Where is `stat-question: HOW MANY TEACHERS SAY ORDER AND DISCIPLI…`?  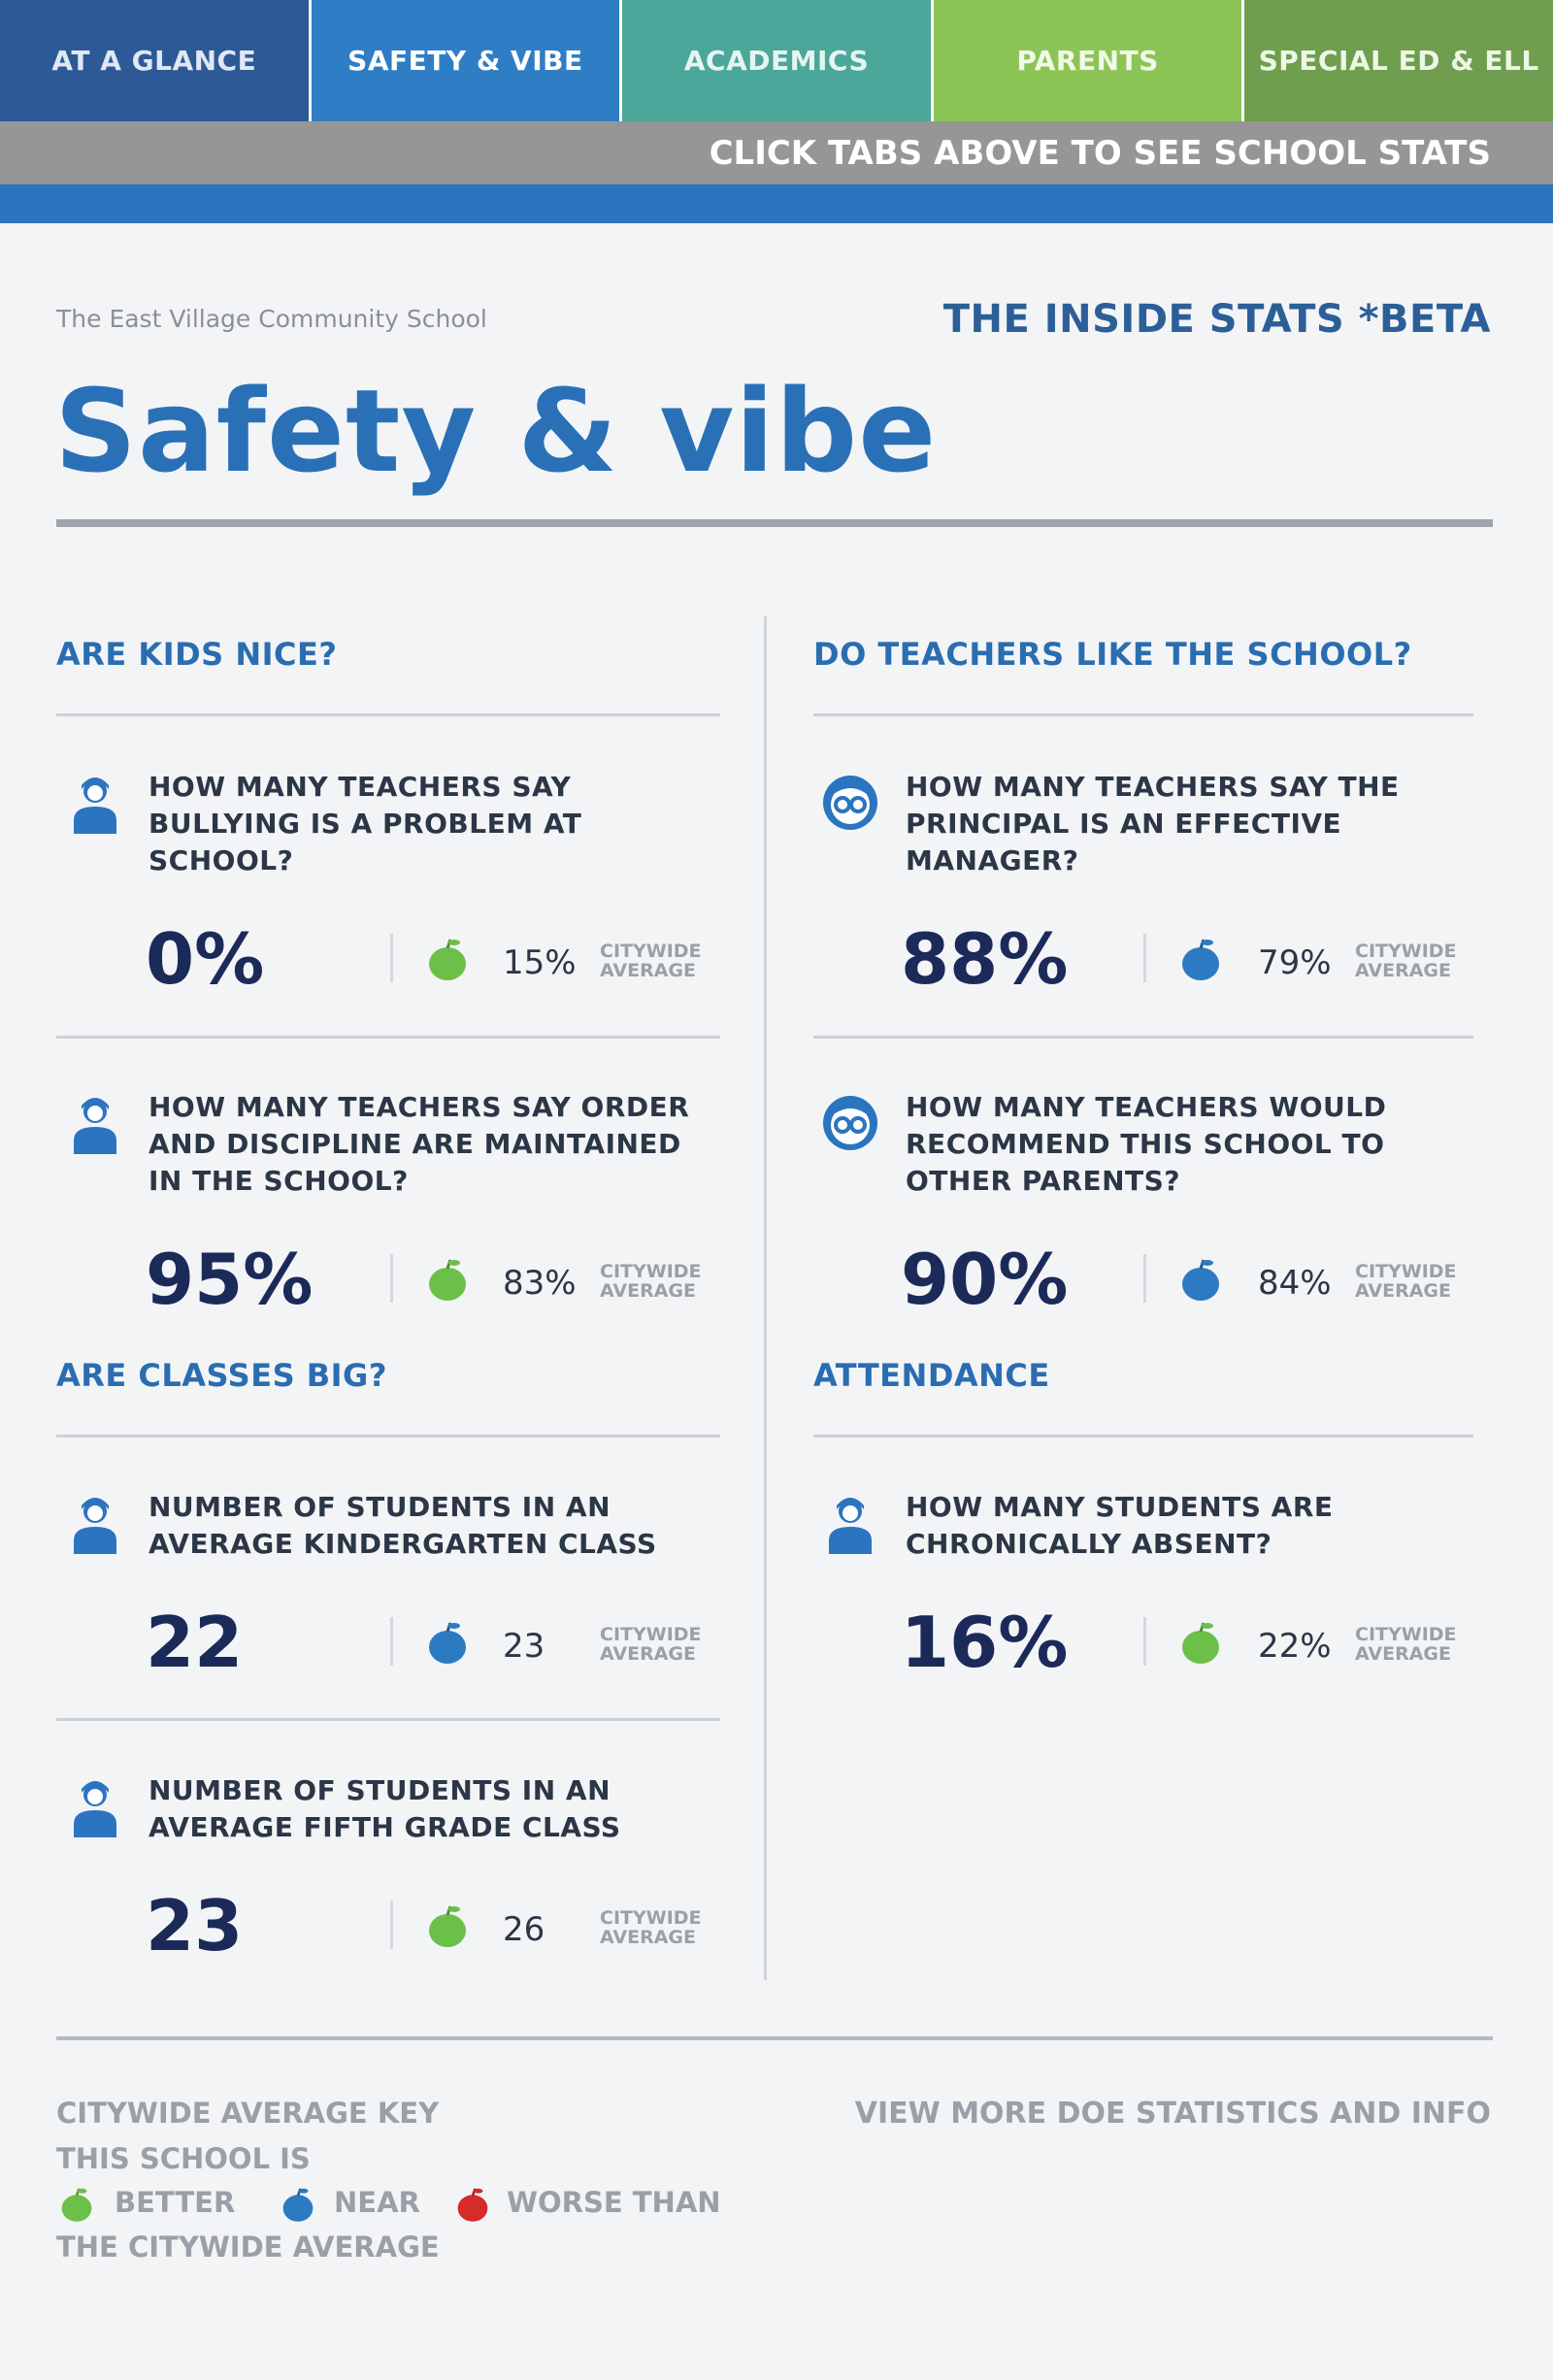 stat-question: HOW MANY TEACHERS SAY ORDER AND DISCIPLI… is located at coordinates (419, 1144).